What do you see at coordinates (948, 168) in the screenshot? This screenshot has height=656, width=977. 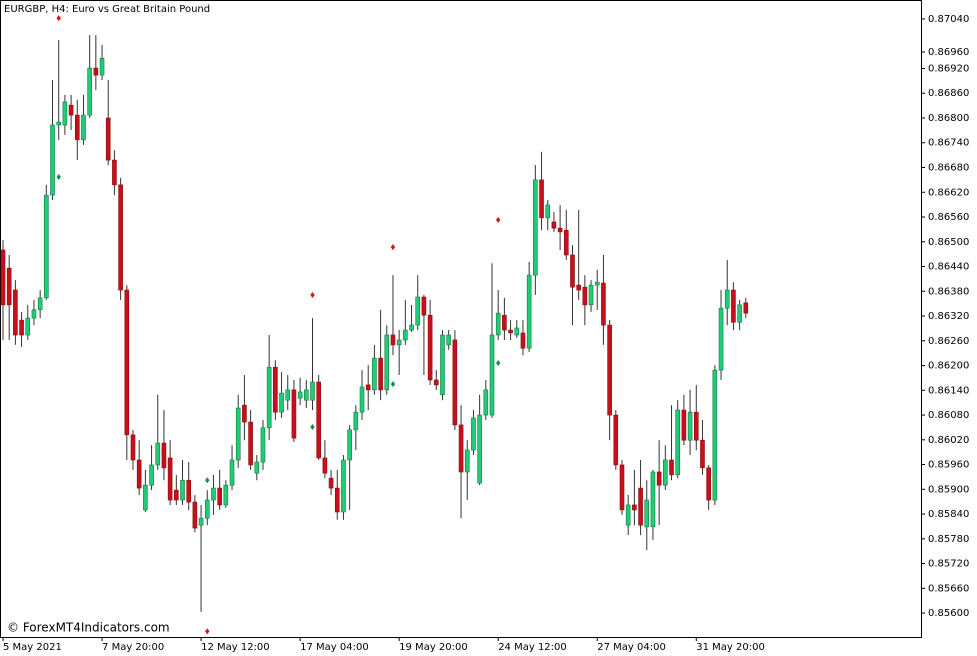 I see `y-tick-label: 0.86680` at bounding box center [948, 168].